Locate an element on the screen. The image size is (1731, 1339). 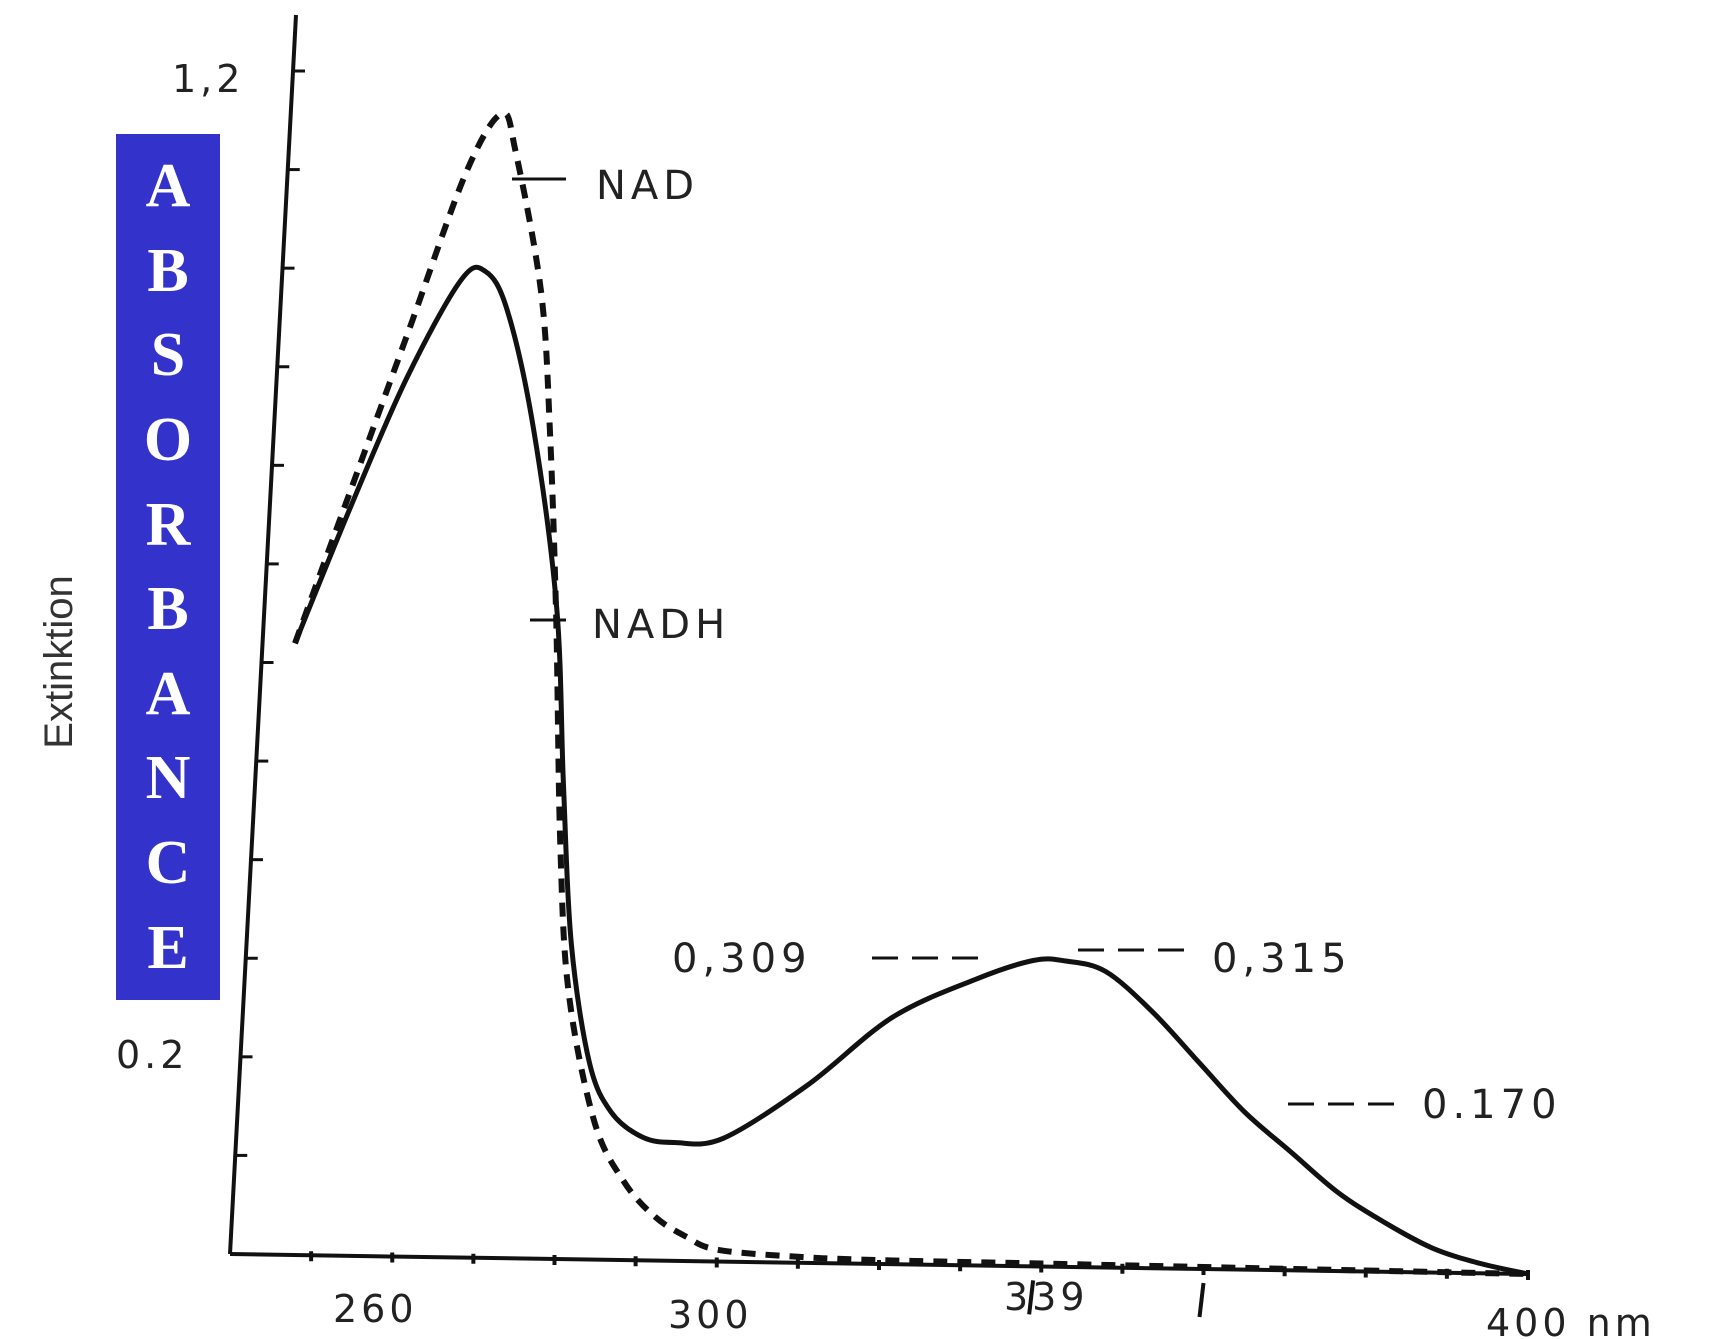
absorbance-letter: N is located at coordinates (168, 778).